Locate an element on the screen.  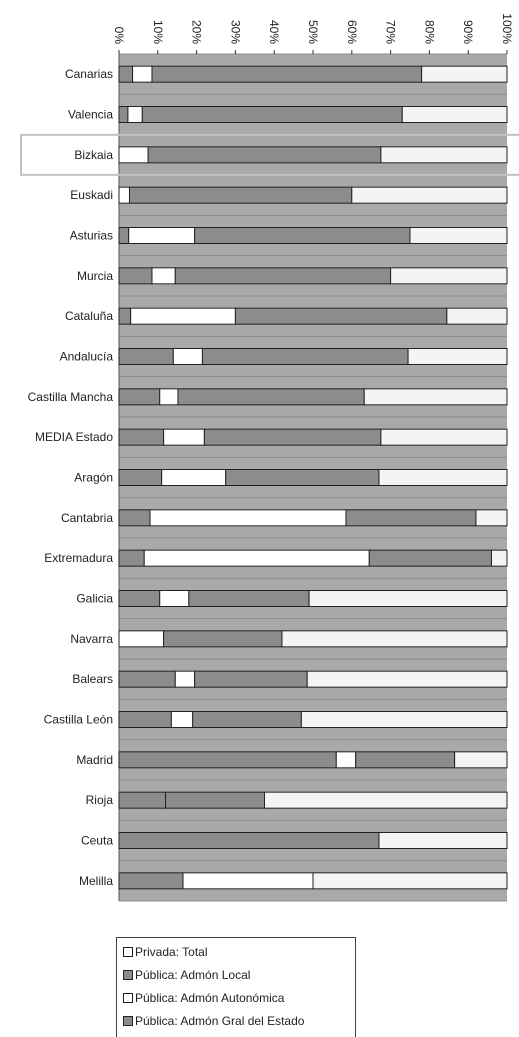
x-tick-label: 100% is located at coordinates (507, 28).